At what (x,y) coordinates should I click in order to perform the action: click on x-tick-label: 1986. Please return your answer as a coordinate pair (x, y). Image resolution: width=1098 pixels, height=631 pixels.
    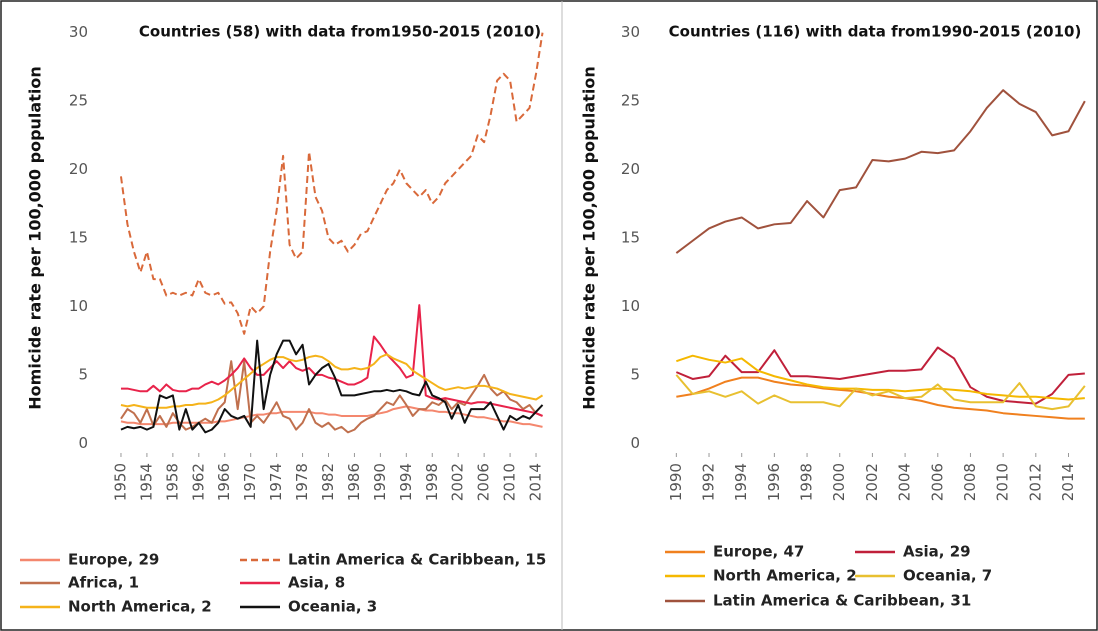
    Looking at the image, I should click on (354, 482).